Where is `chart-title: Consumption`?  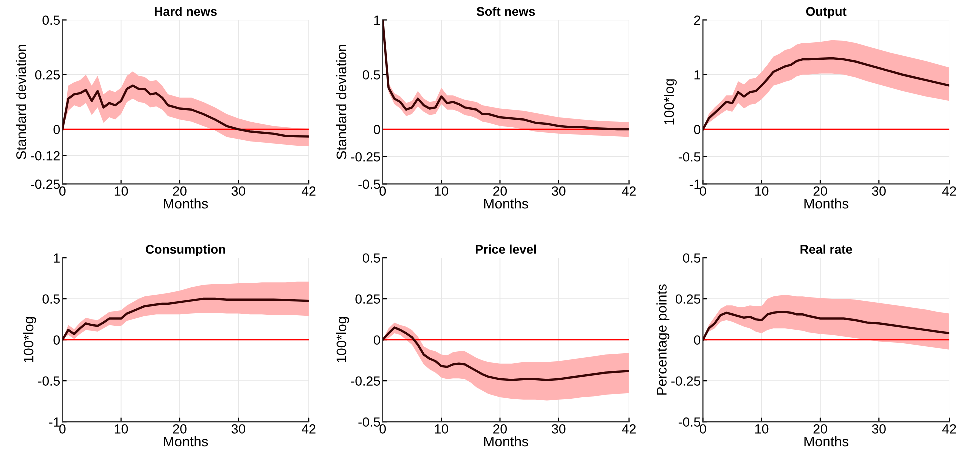
chart-title: Consumption is located at coordinates (186, 250).